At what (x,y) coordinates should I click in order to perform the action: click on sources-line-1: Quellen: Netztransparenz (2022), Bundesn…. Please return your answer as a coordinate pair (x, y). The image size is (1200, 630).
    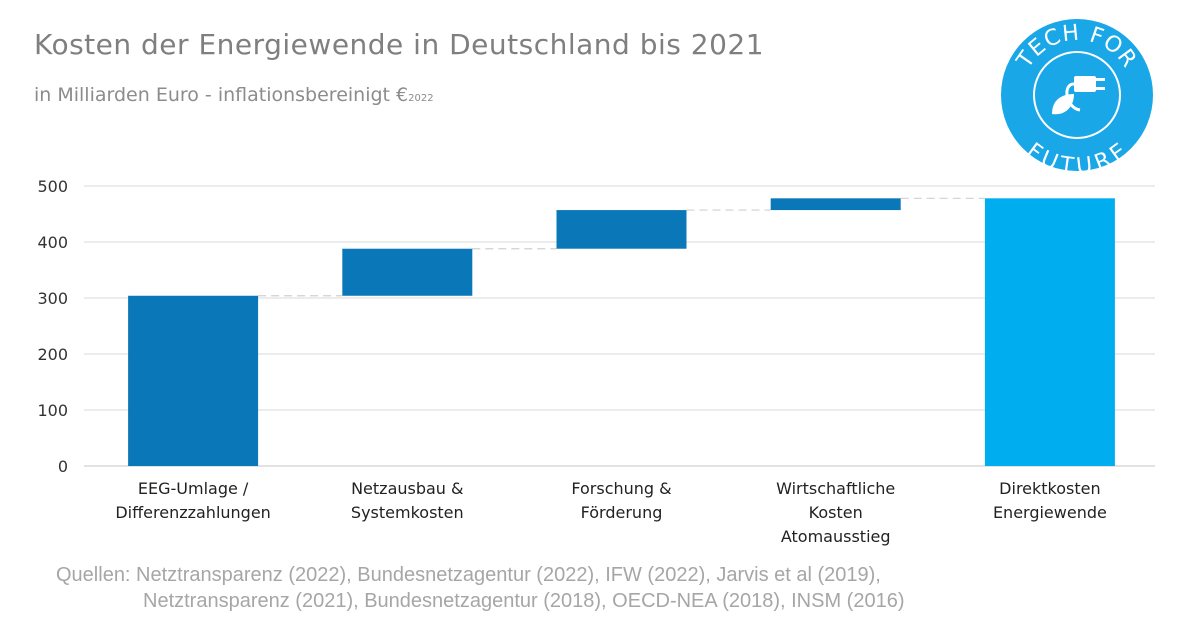
    Looking at the image, I should click on (468, 575).